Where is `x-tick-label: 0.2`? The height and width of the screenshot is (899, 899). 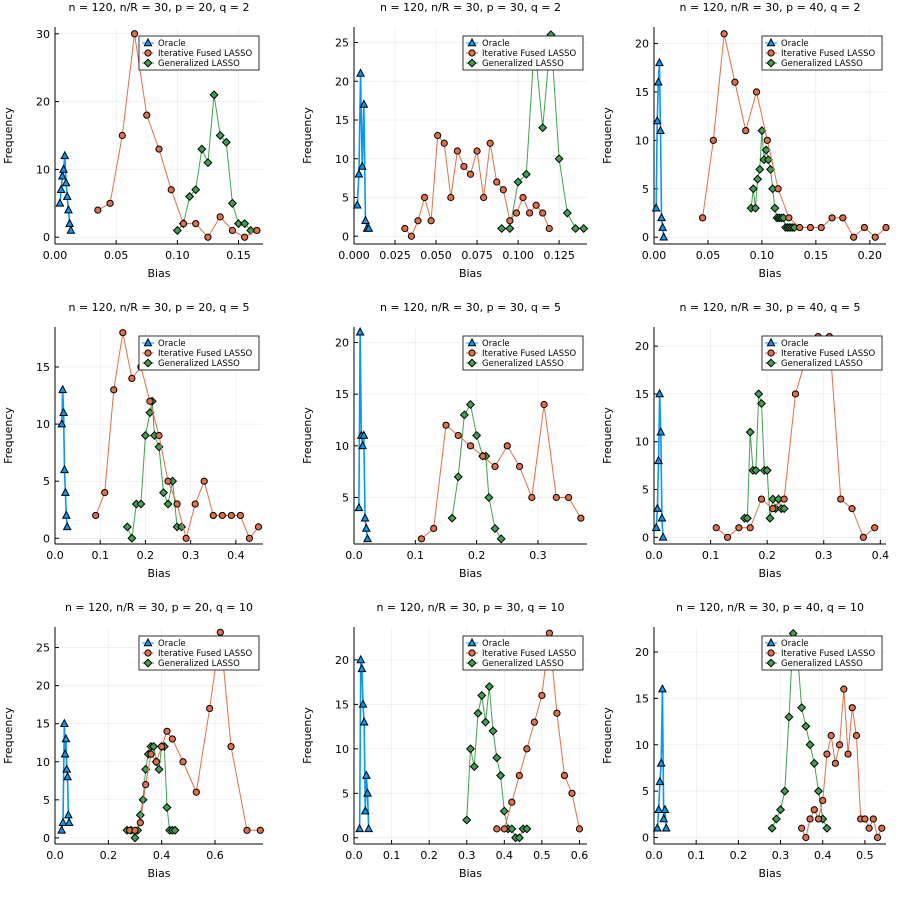 x-tick-label: 0.2 is located at coordinates (739, 855).